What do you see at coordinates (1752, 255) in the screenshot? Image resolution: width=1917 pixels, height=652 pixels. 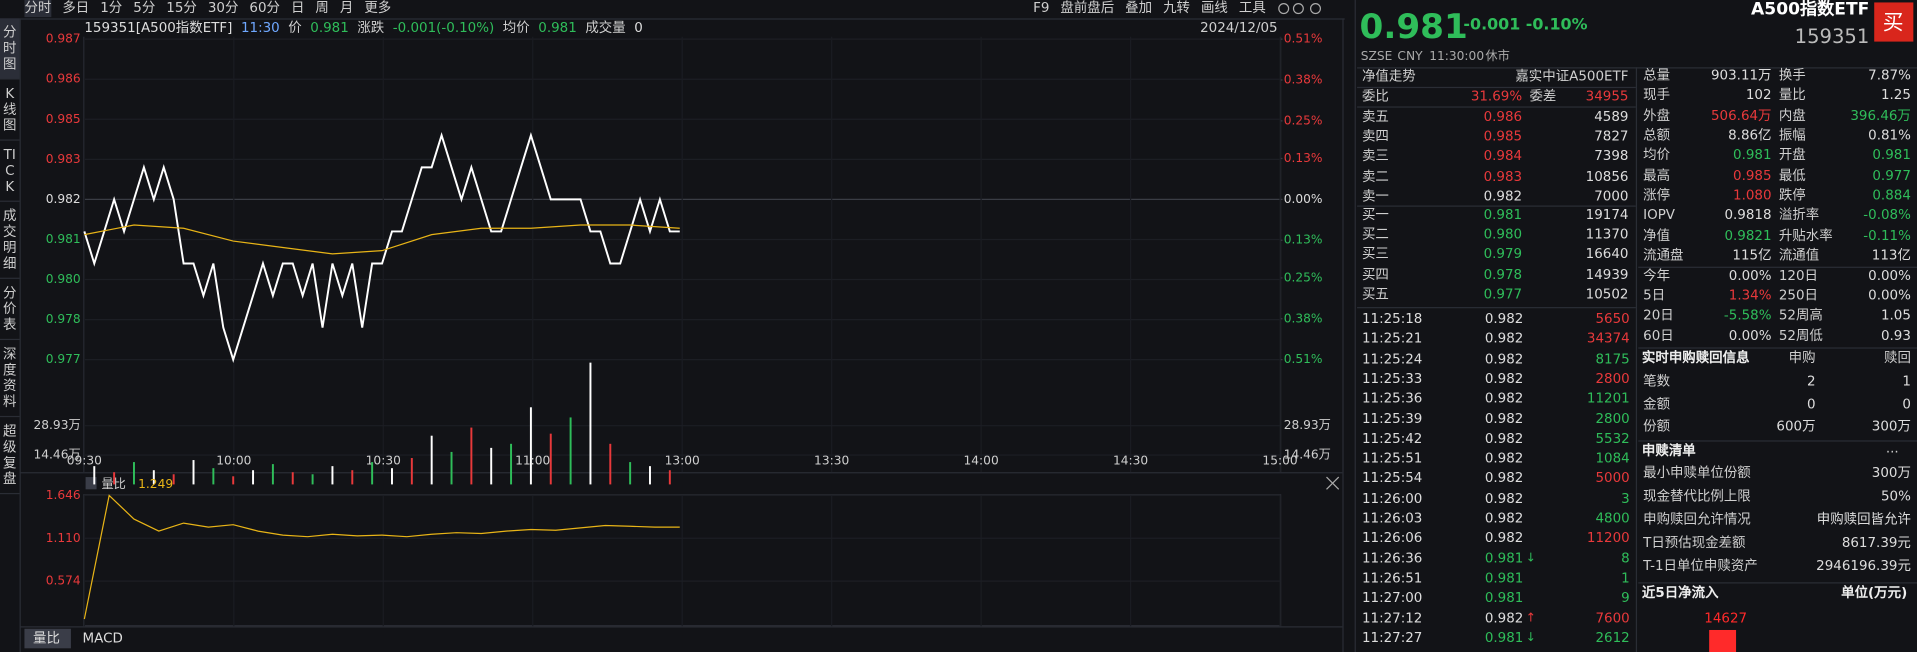 I see `stat-value: 115亿` at bounding box center [1752, 255].